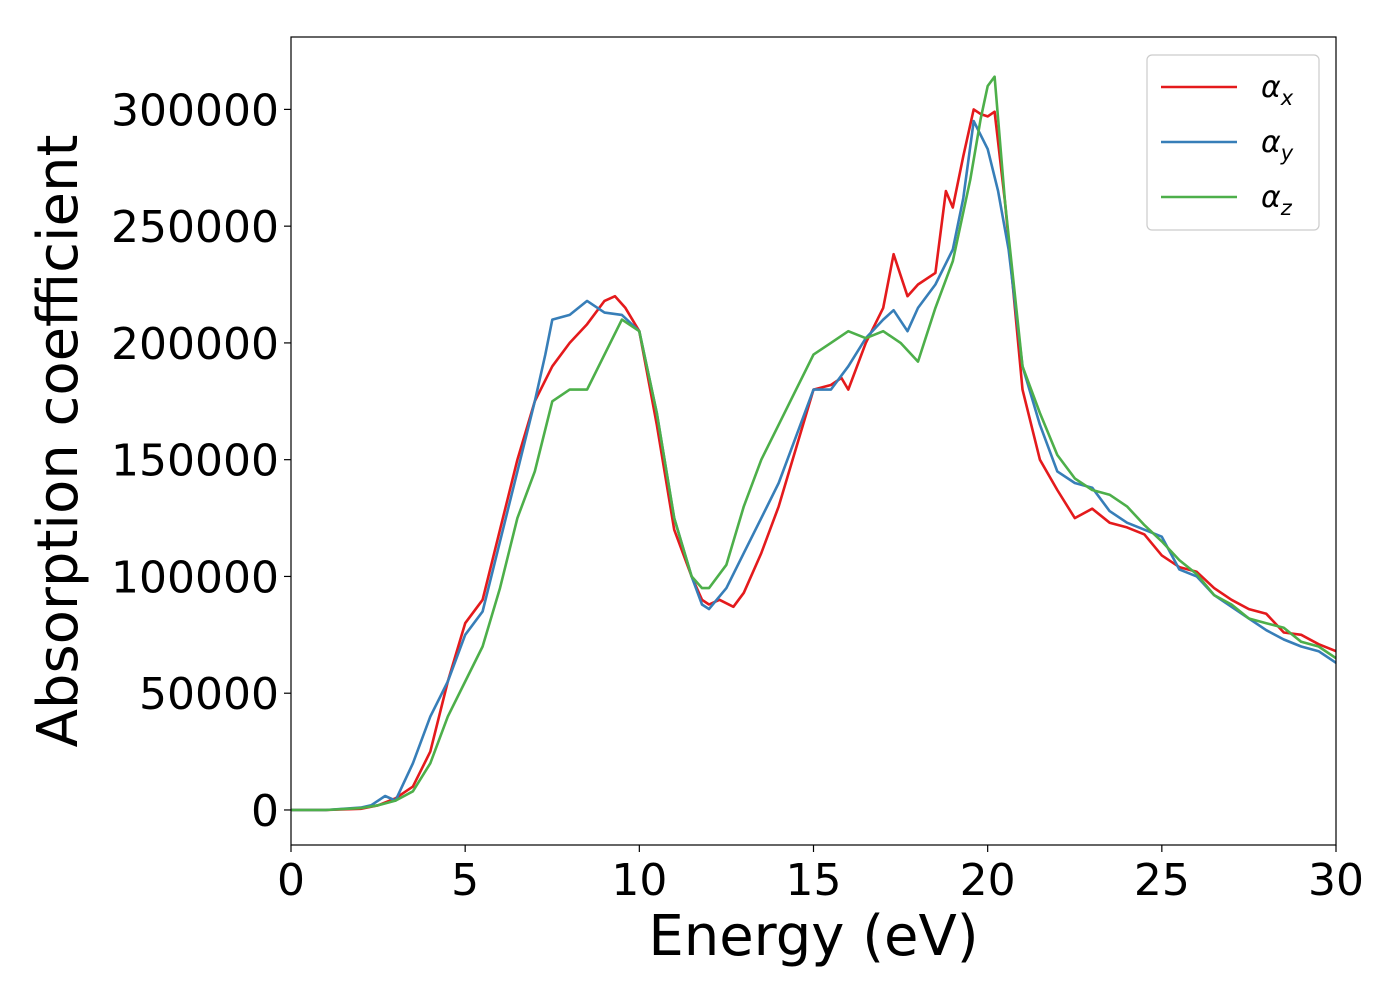 This screenshot has width=1400, height=1004. Describe the element at coordinates (195, 110) in the screenshot. I see `y-tick-label: 300000` at that location.